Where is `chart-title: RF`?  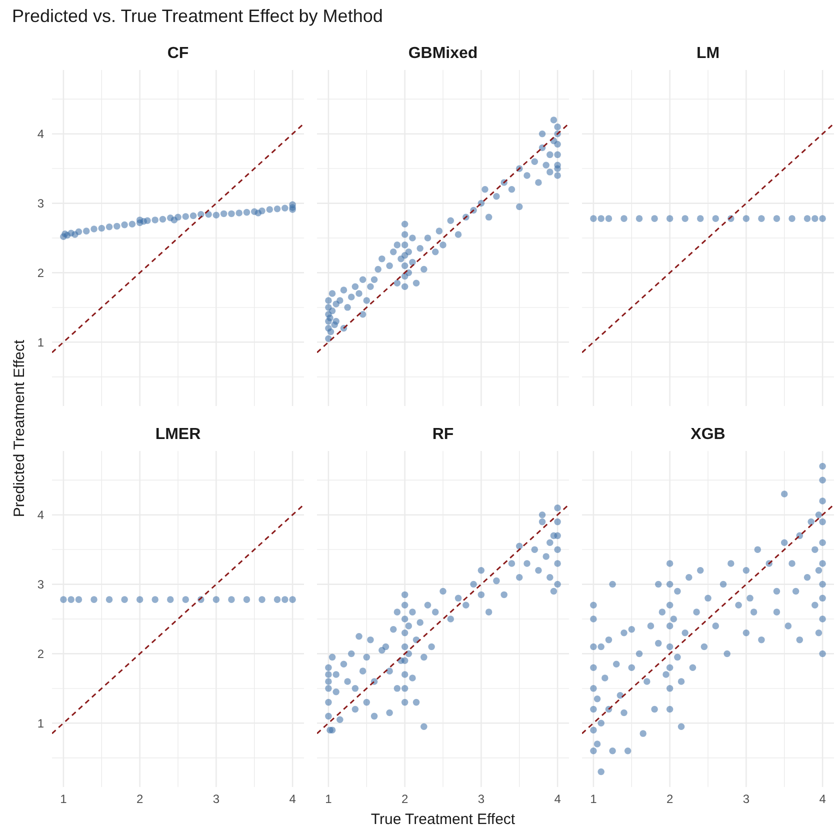
chart-title: RF is located at coordinates (443, 434).